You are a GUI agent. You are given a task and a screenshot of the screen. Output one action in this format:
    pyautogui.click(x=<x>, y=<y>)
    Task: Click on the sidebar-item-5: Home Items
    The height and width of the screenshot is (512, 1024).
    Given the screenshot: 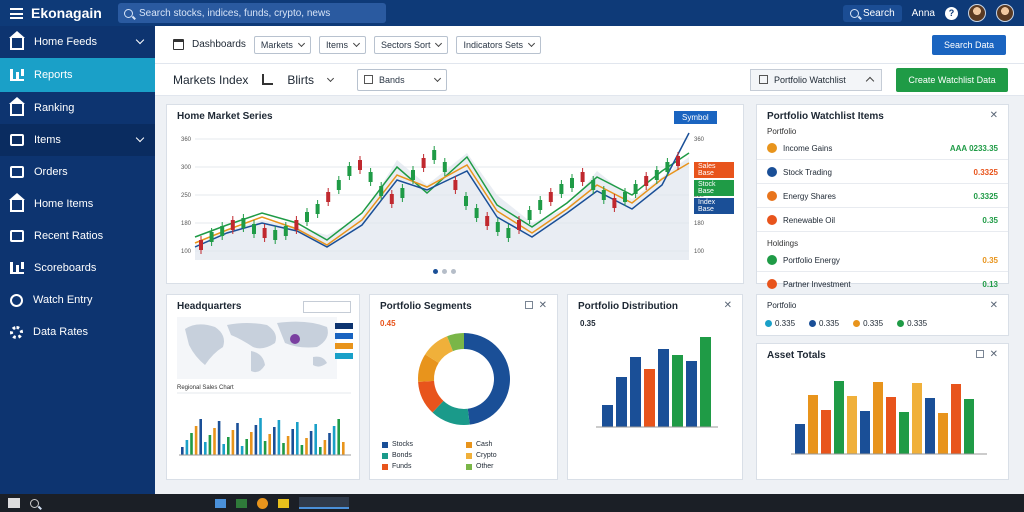 What is the action you would take?
    pyautogui.click(x=77, y=204)
    